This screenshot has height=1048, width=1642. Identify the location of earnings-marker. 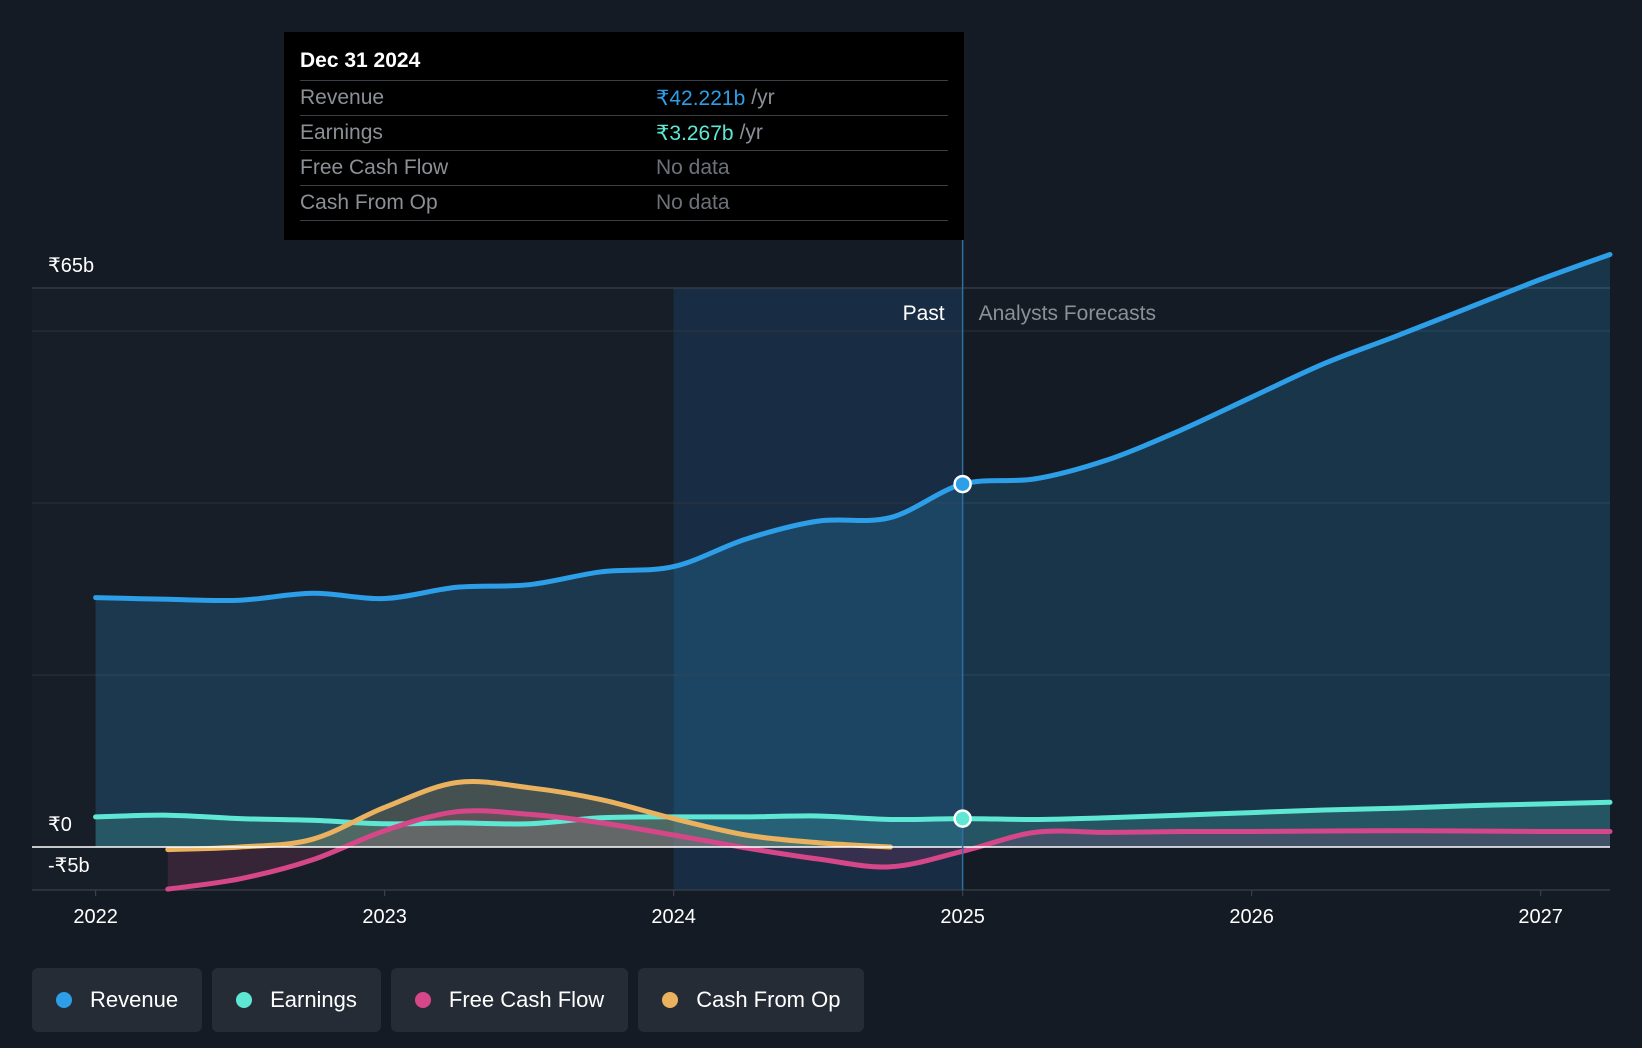
(962, 818).